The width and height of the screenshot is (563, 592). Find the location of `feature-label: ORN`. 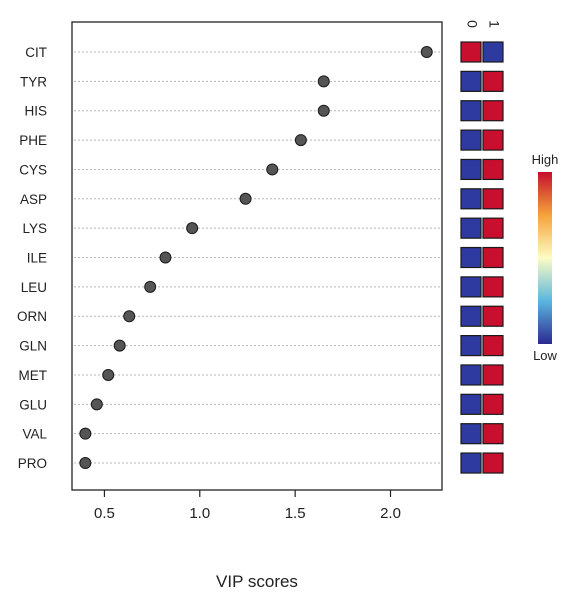

feature-label: ORN is located at coordinates (32, 316).